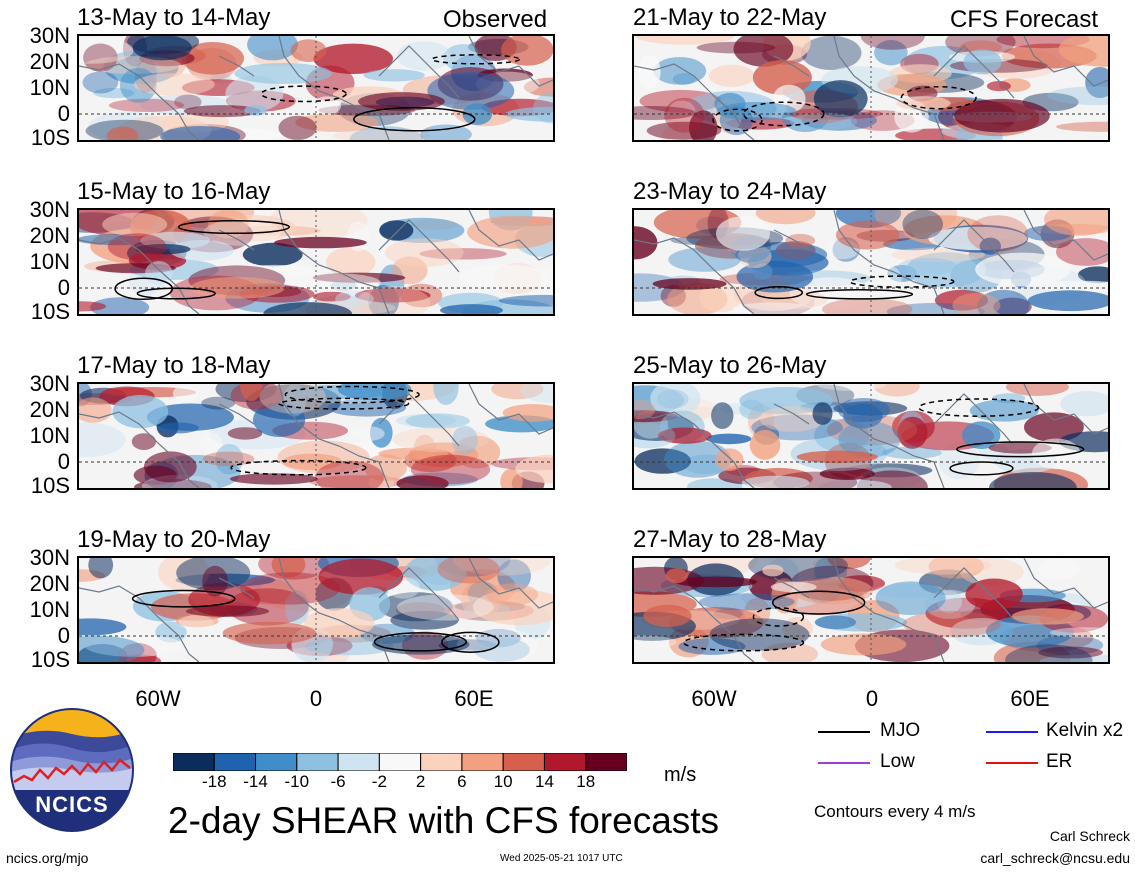 The image size is (1135, 872). I want to click on panel-title: 13-May to 14-May, so click(174, 17).